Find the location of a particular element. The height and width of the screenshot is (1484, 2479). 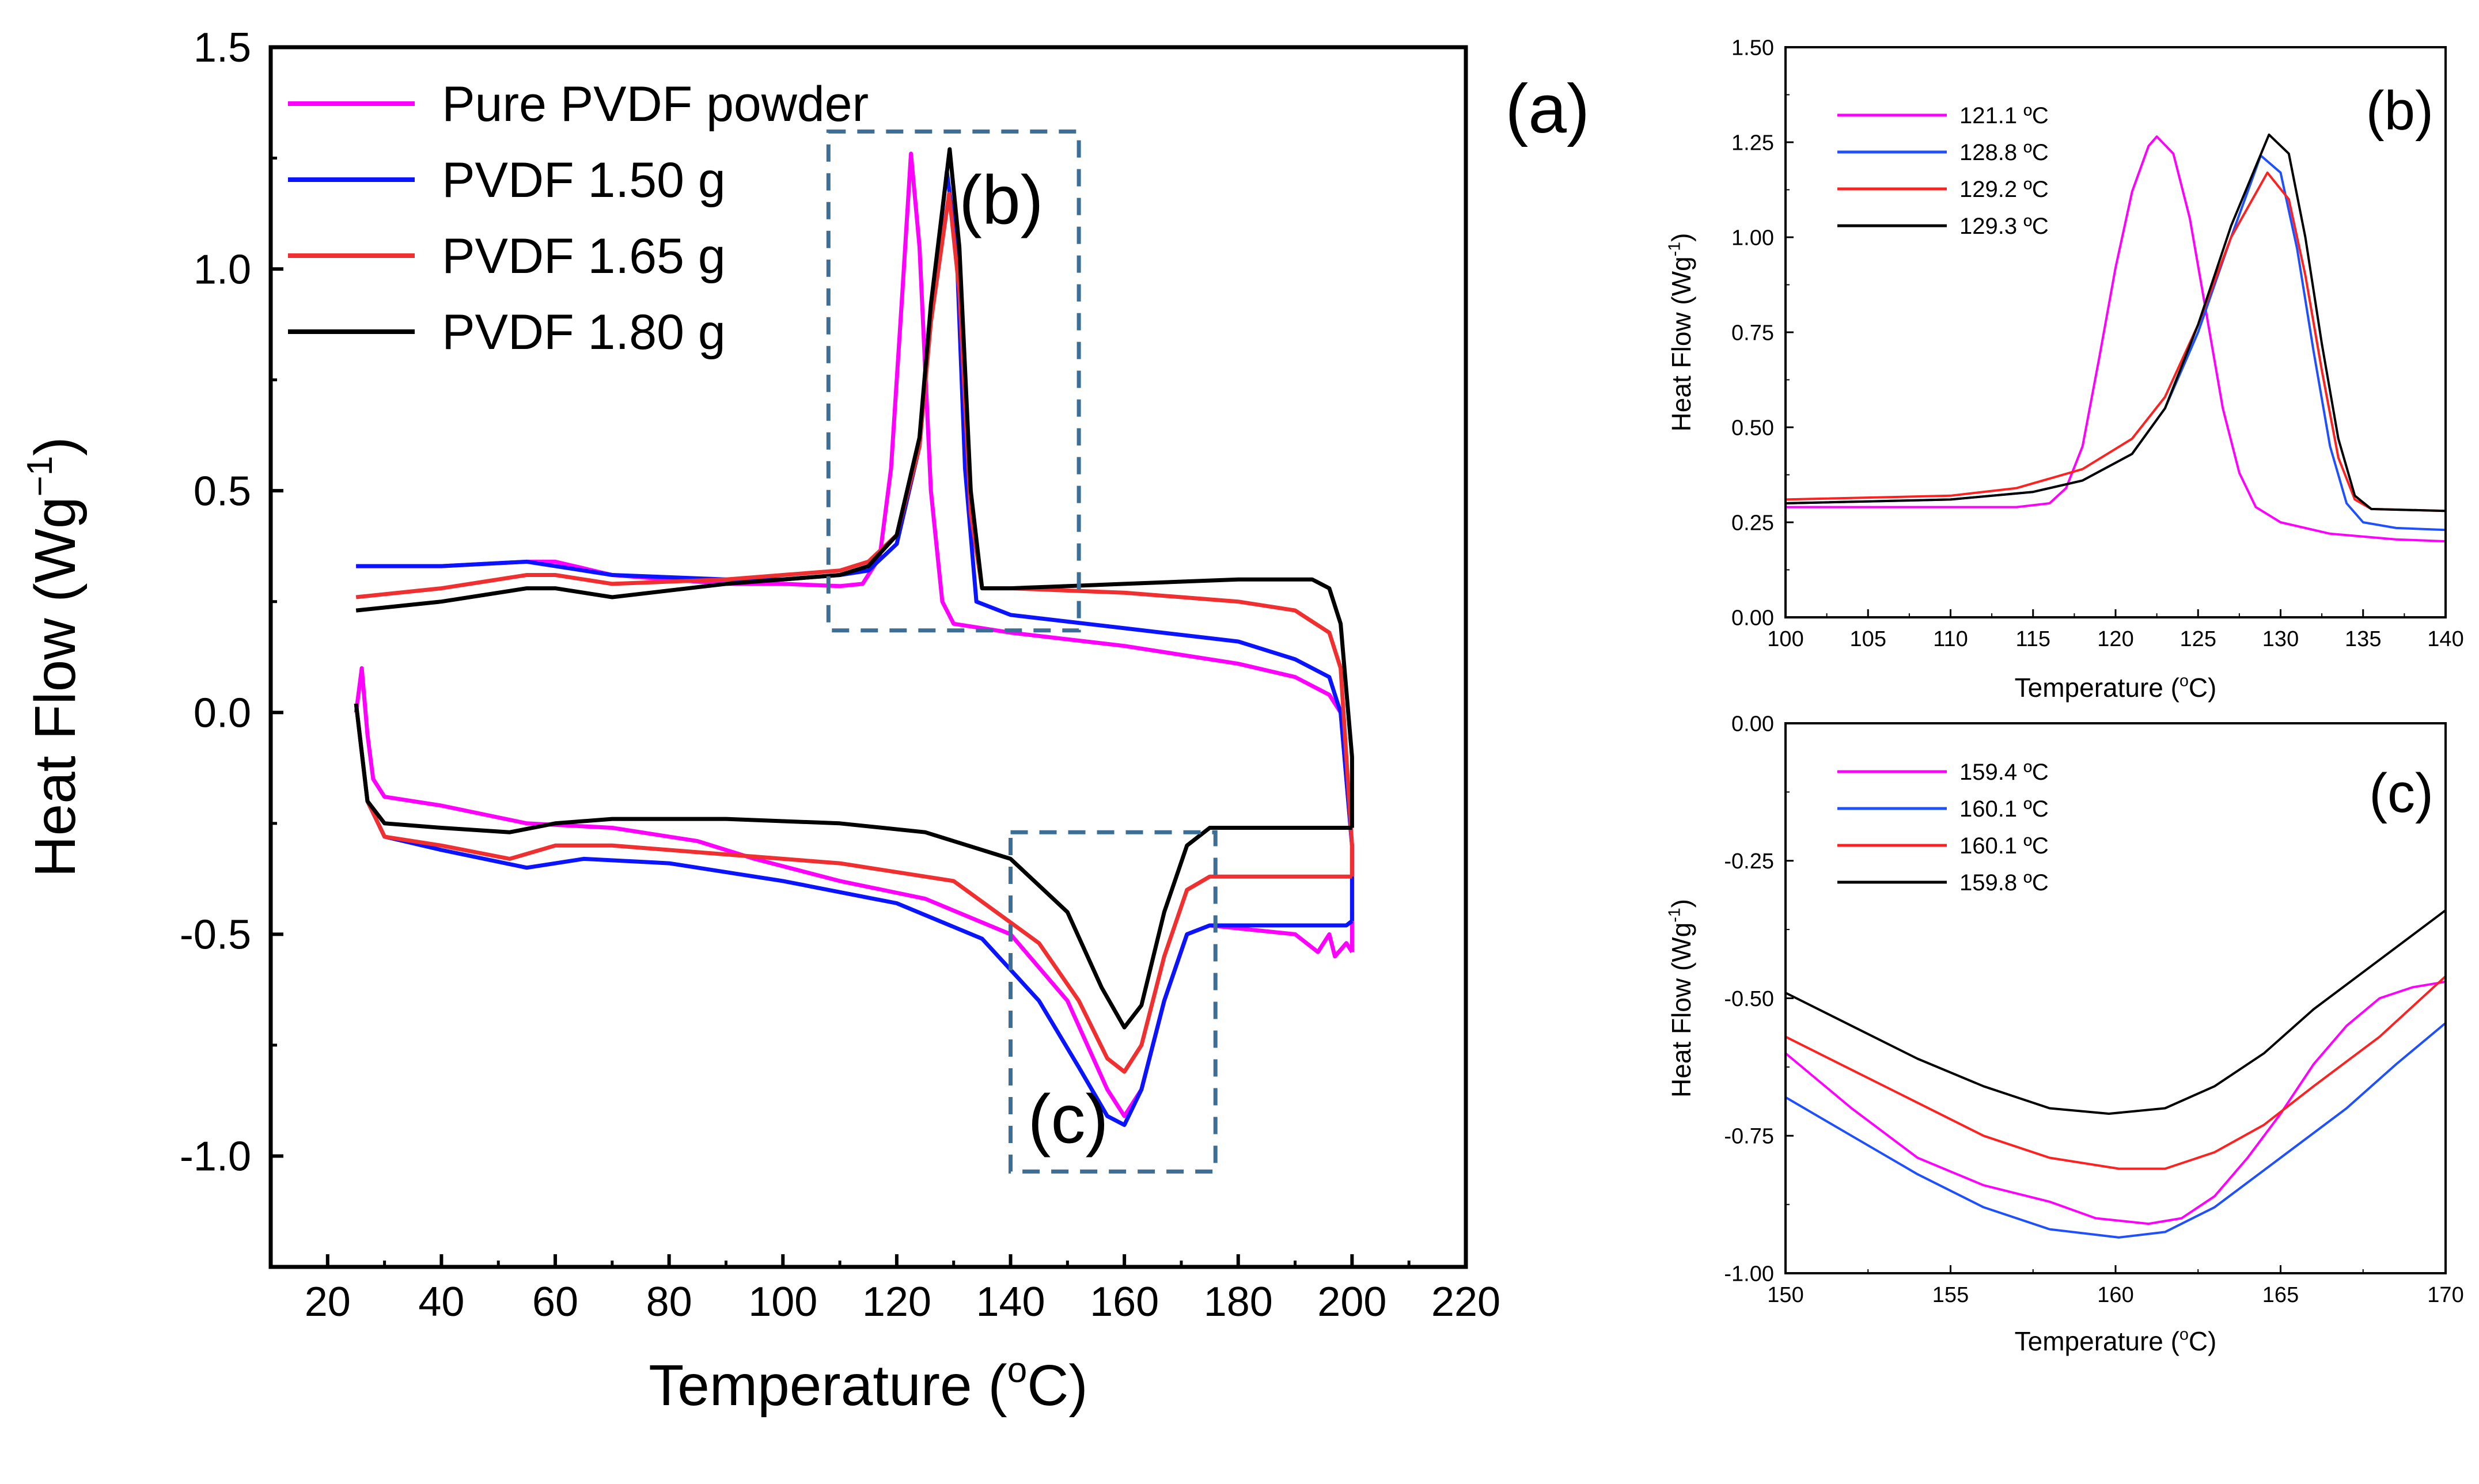

x-tick-label: 60 is located at coordinates (555, 1302).